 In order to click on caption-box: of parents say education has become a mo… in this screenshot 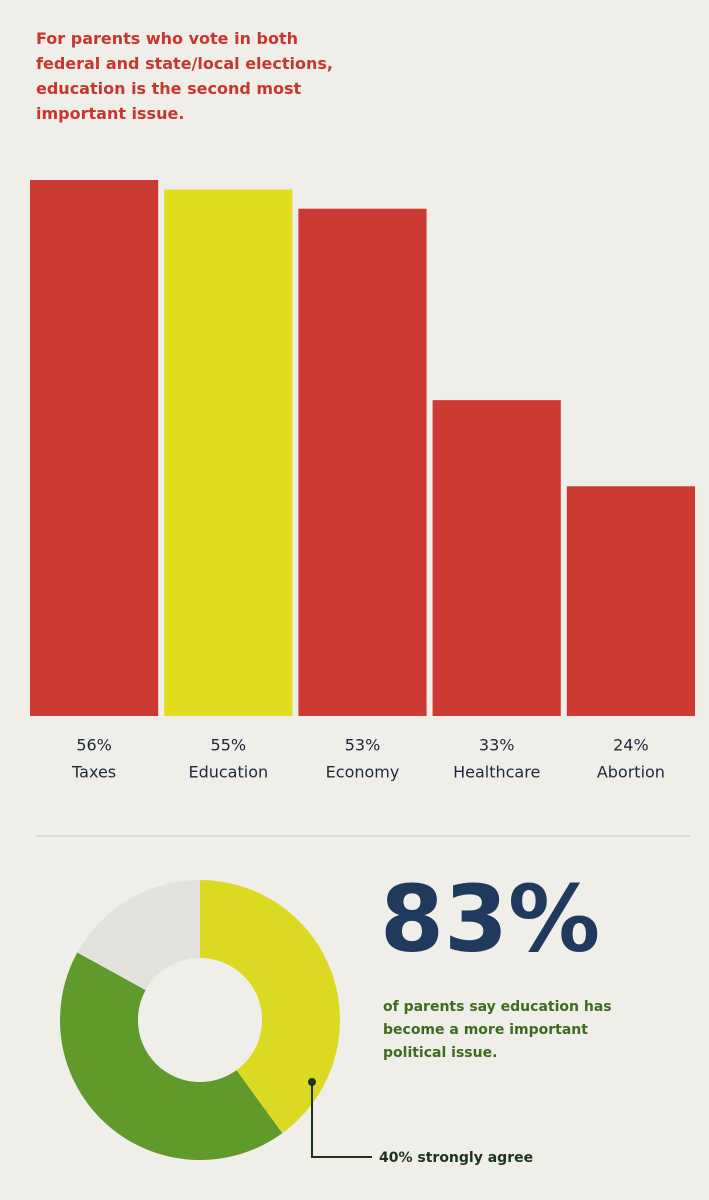, I will do `click(497, 1030)`.